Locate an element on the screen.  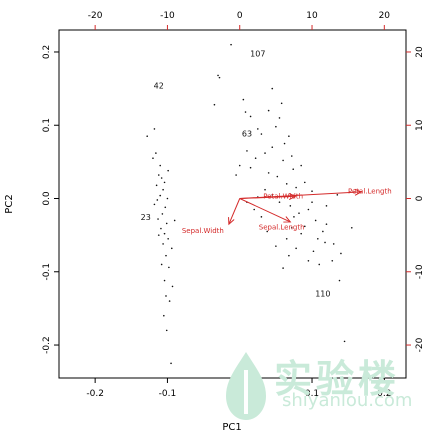
y-tick-label: -0.2 is located at coordinates (47, 345).